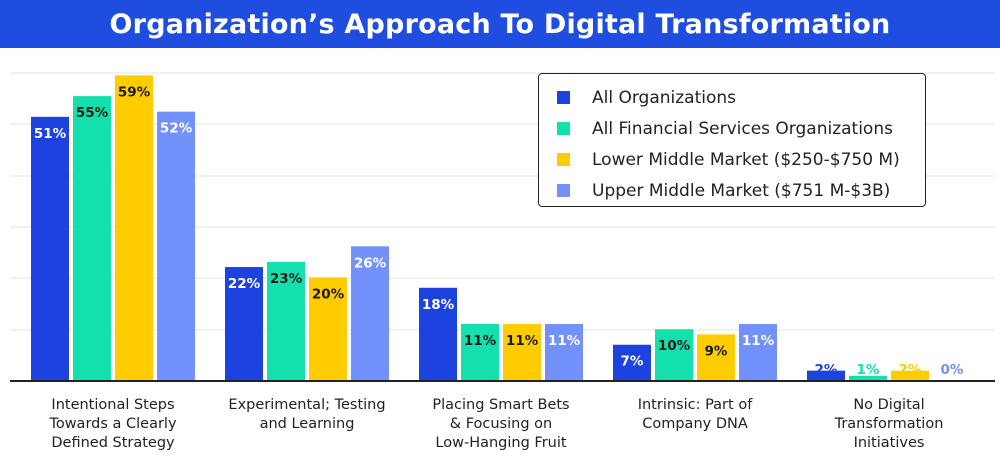  Describe the element at coordinates (307, 414) in the screenshot. I see `category-label: Experimental; Testing and Learning` at that location.